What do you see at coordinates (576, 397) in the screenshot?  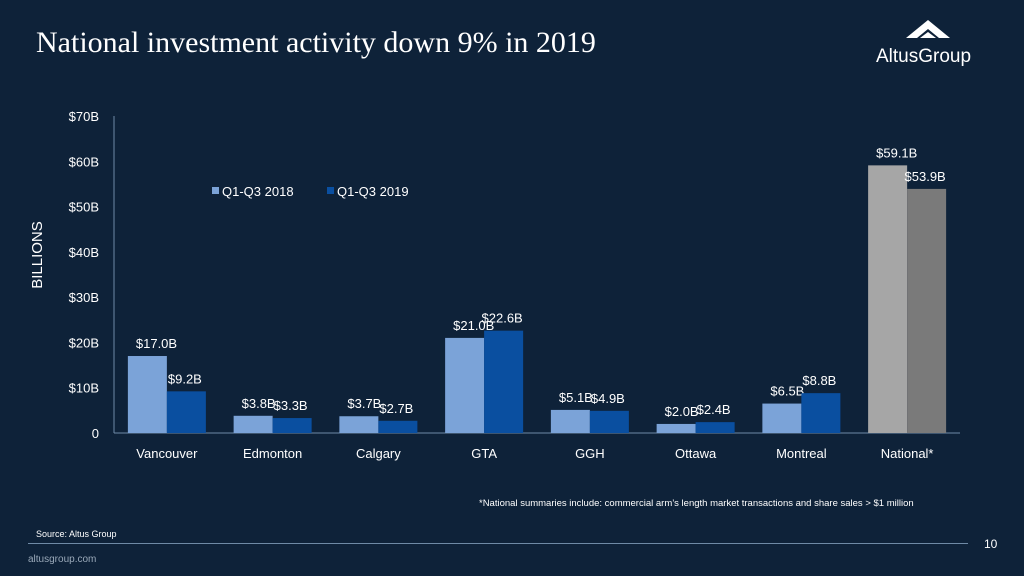 I see `data-label: $5.1B` at bounding box center [576, 397].